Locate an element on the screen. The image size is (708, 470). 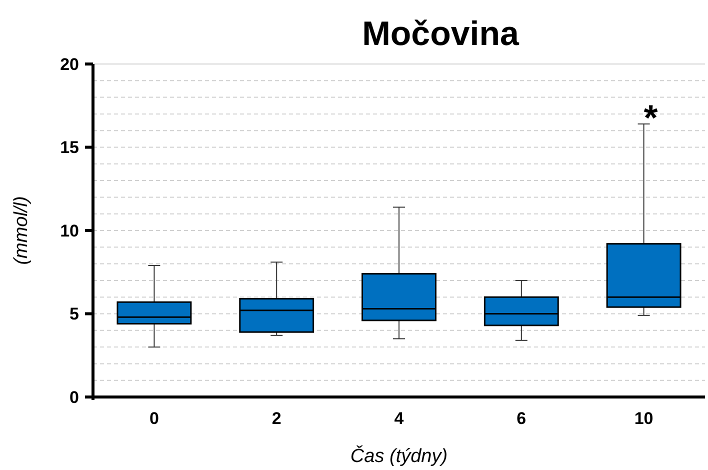
chart-title: Močovina is located at coordinates (441, 34).